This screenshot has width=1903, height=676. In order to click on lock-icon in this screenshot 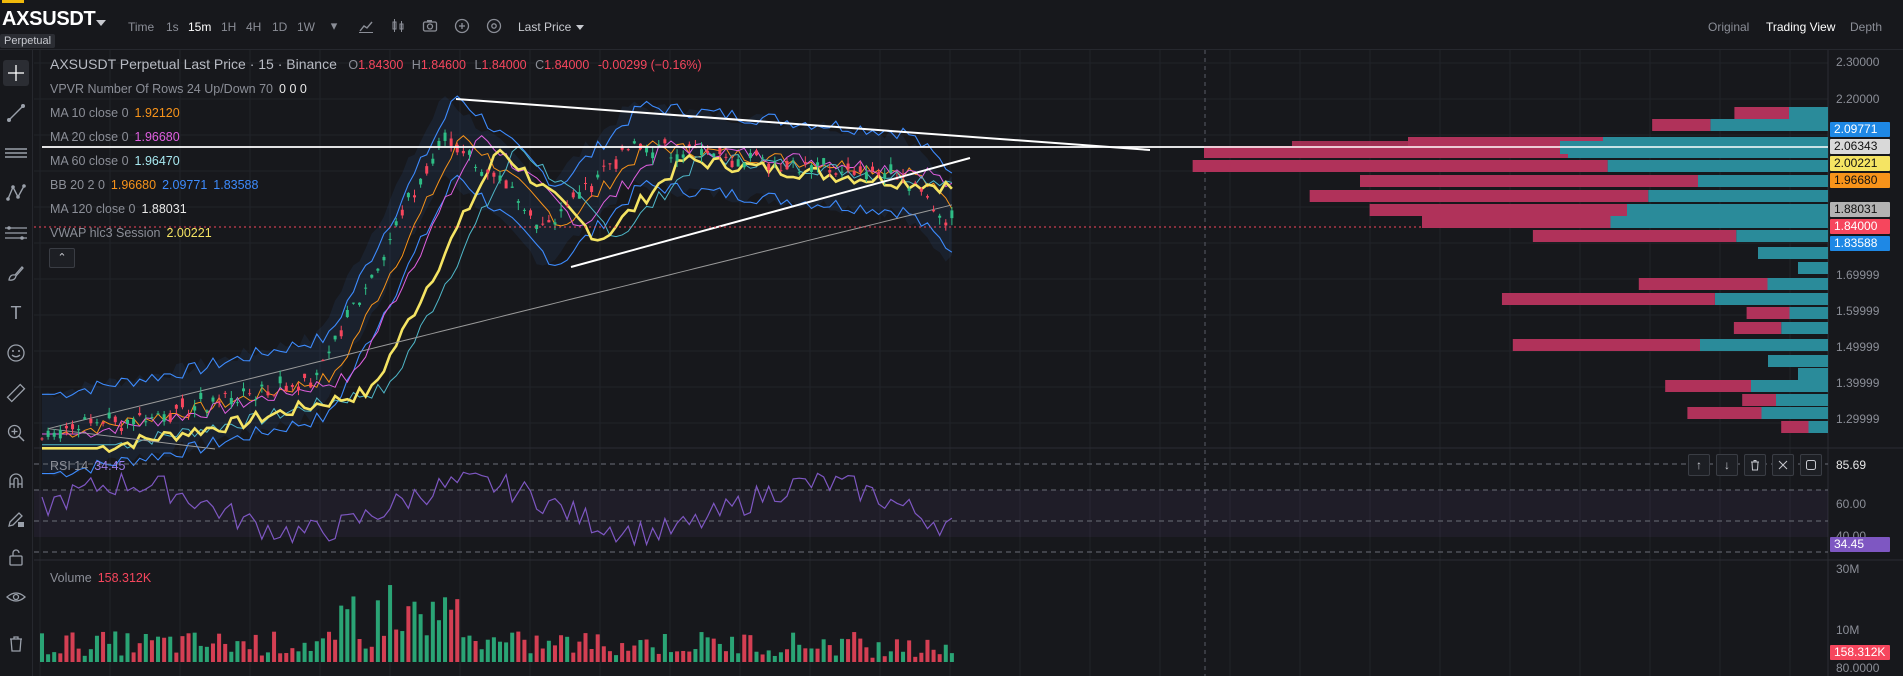, I will do `click(16, 557)`.